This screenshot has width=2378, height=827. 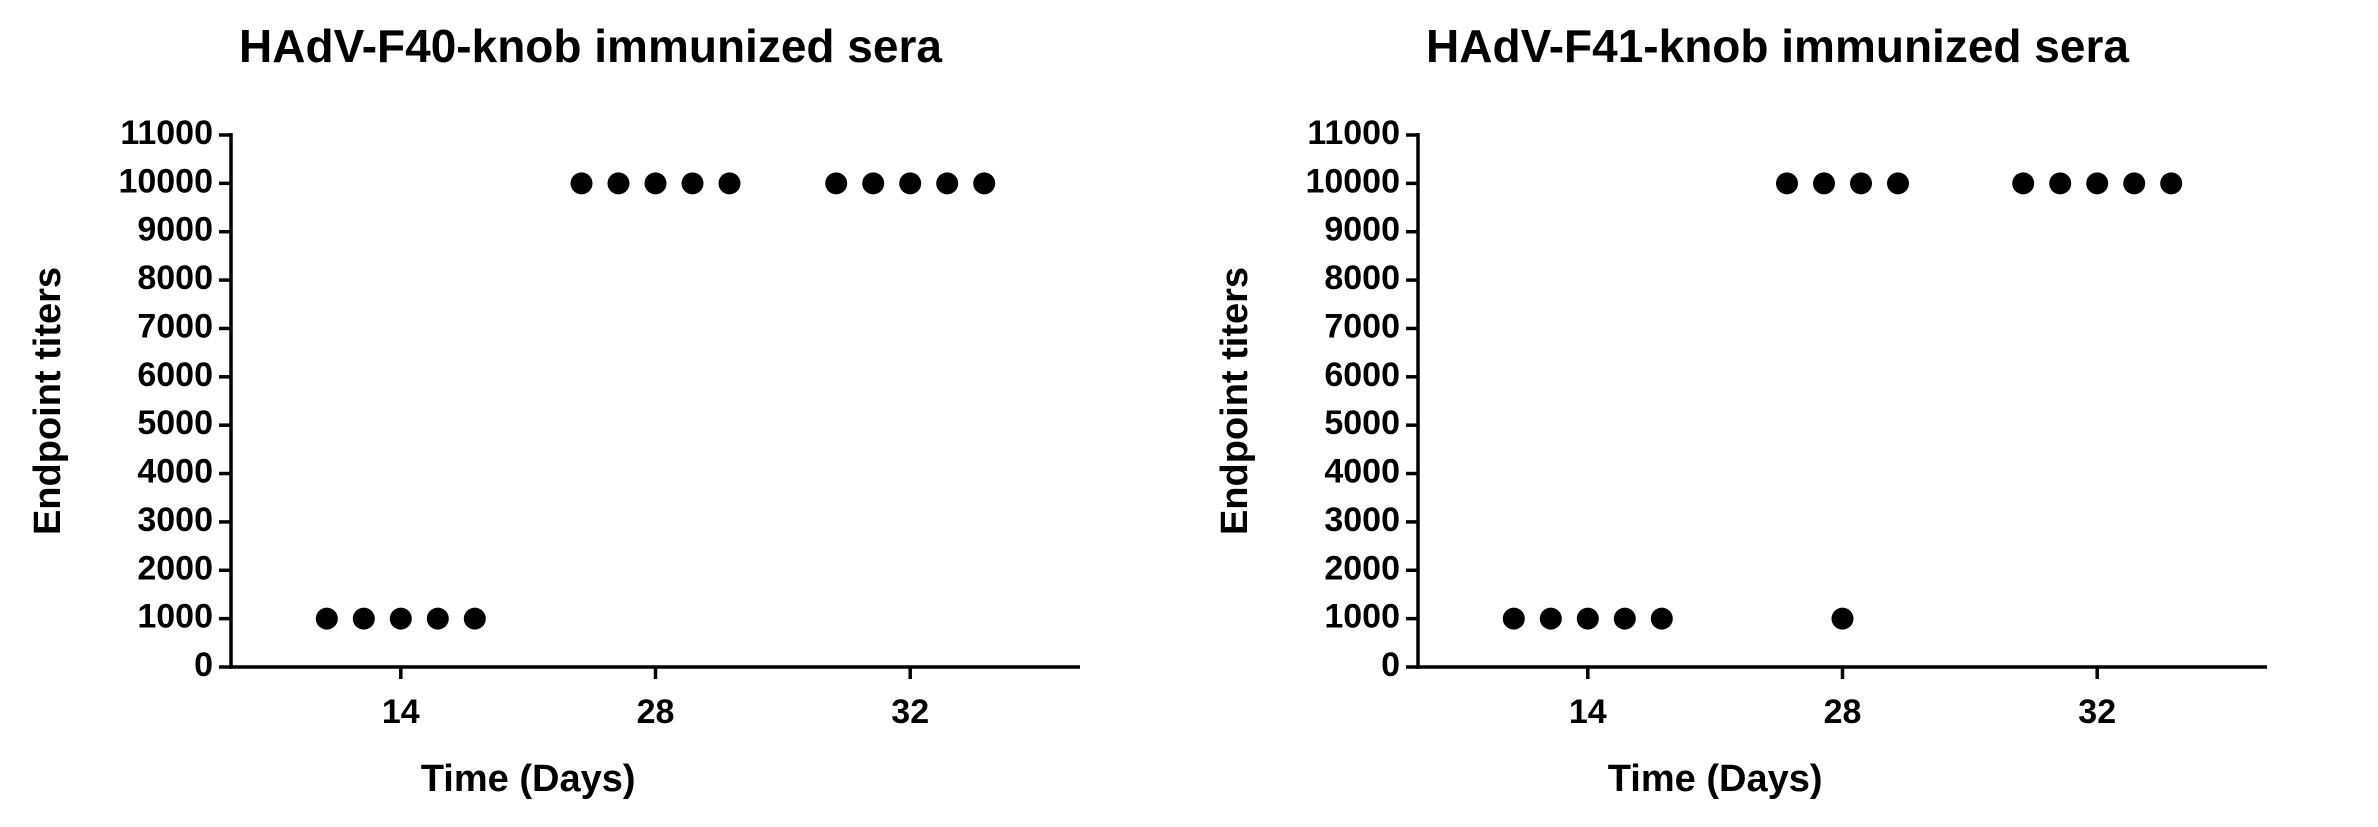 I want to click on chart-title: HAdV-F41-knob immunized sera, so click(x=1777, y=46).